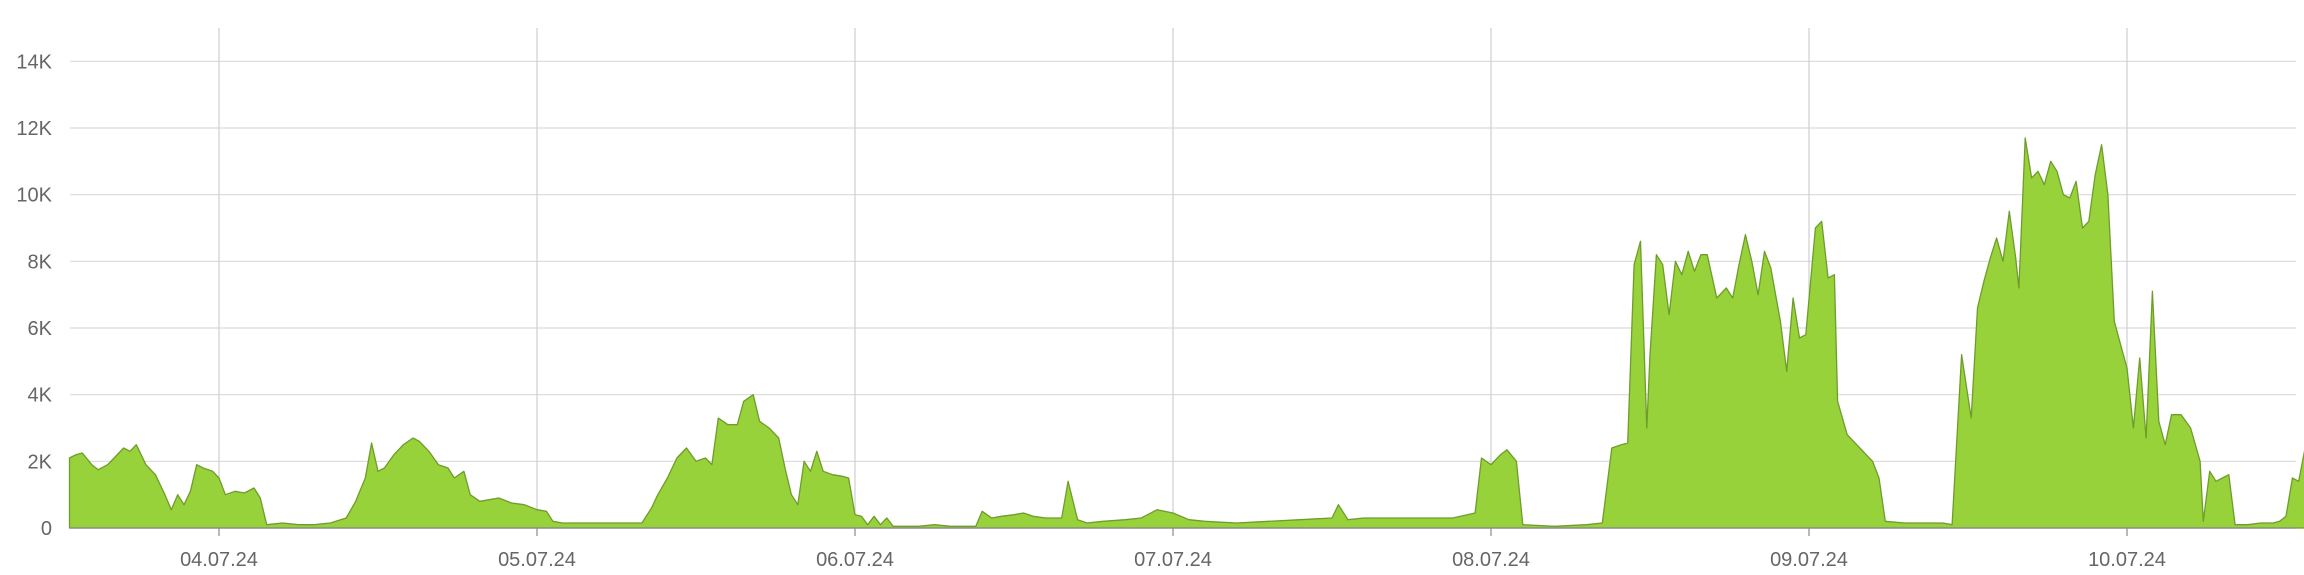  I want to click on y-tick-label: 4K, so click(40, 396).